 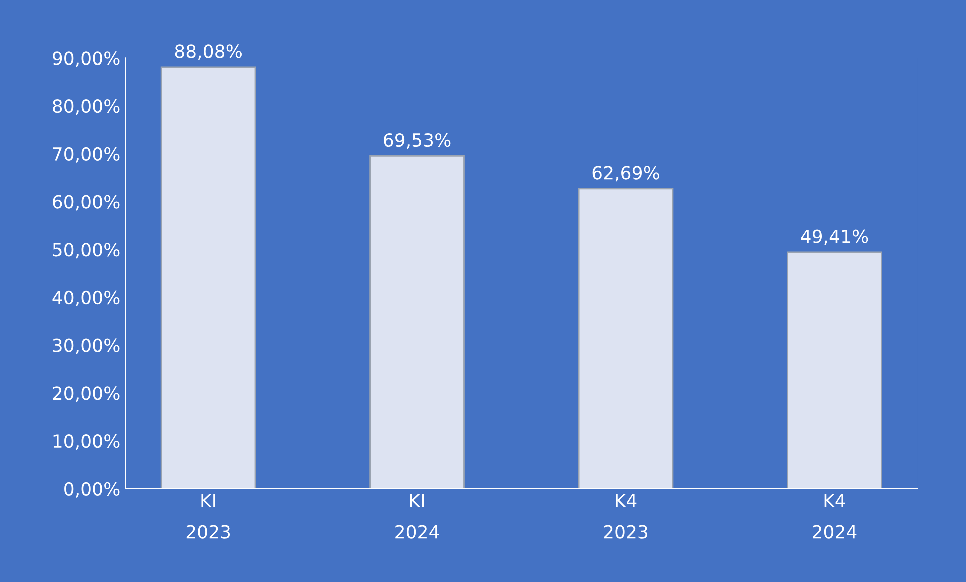 What do you see at coordinates (86, 394) in the screenshot?
I see `y-tick-label: 20,00%` at bounding box center [86, 394].